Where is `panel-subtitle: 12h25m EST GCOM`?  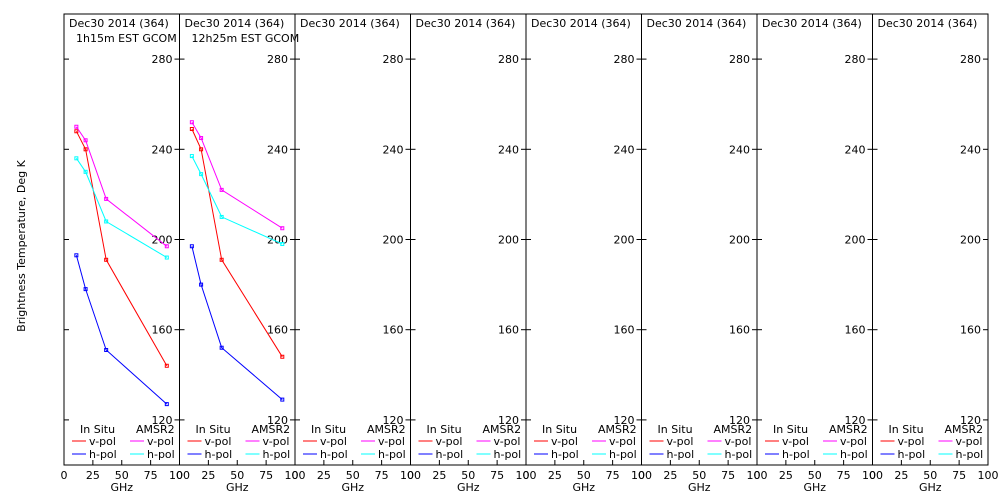 panel-subtitle: 12h25m EST GCOM is located at coordinates (246, 38).